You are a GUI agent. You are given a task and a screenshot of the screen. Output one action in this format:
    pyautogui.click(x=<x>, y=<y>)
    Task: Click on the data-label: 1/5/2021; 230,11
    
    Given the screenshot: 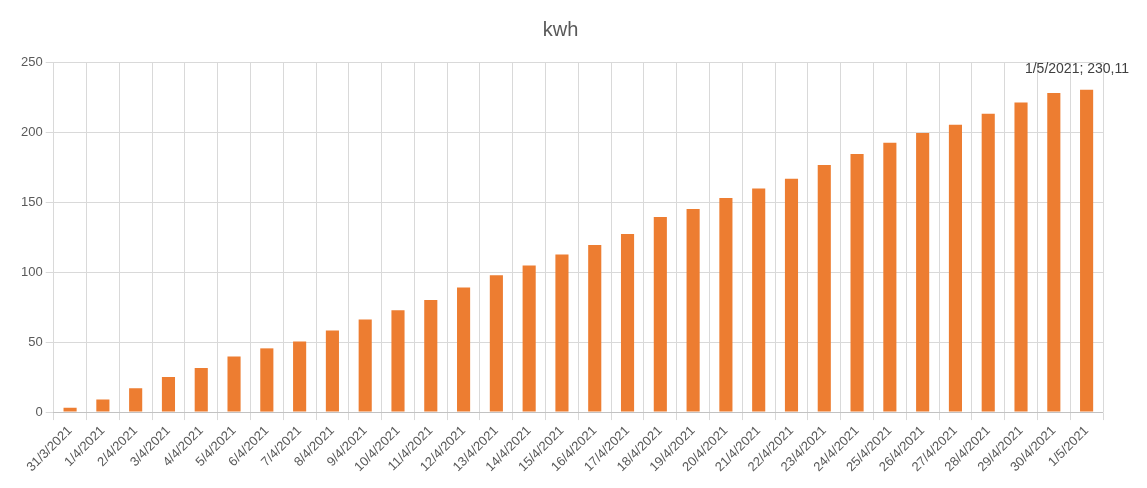 What is the action you would take?
    pyautogui.click(x=1077, y=67)
    